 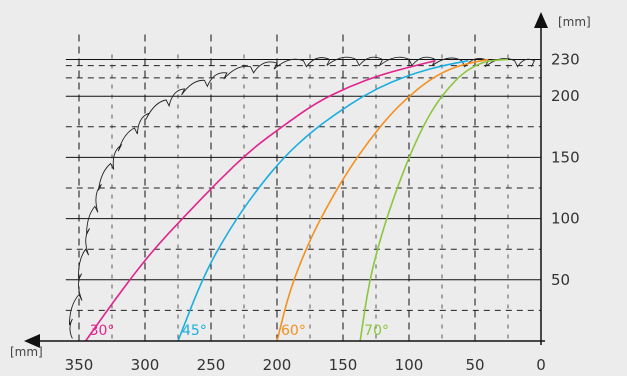 What do you see at coordinates (376, 331) in the screenshot?
I see `series-label: 70°` at bounding box center [376, 331].